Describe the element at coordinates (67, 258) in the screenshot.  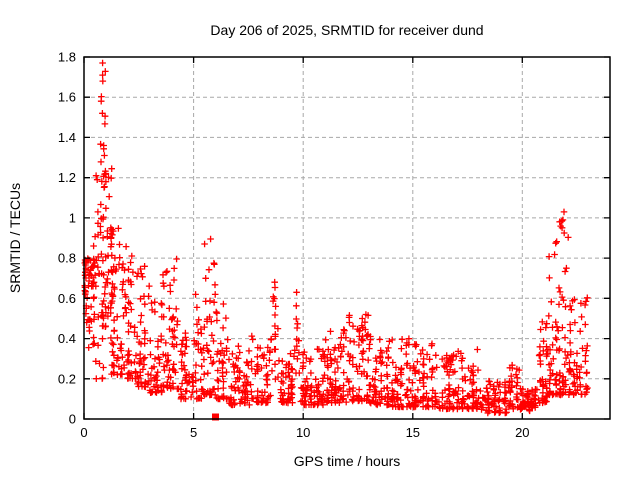
I see `y-tick-label: 0.8` at that location.